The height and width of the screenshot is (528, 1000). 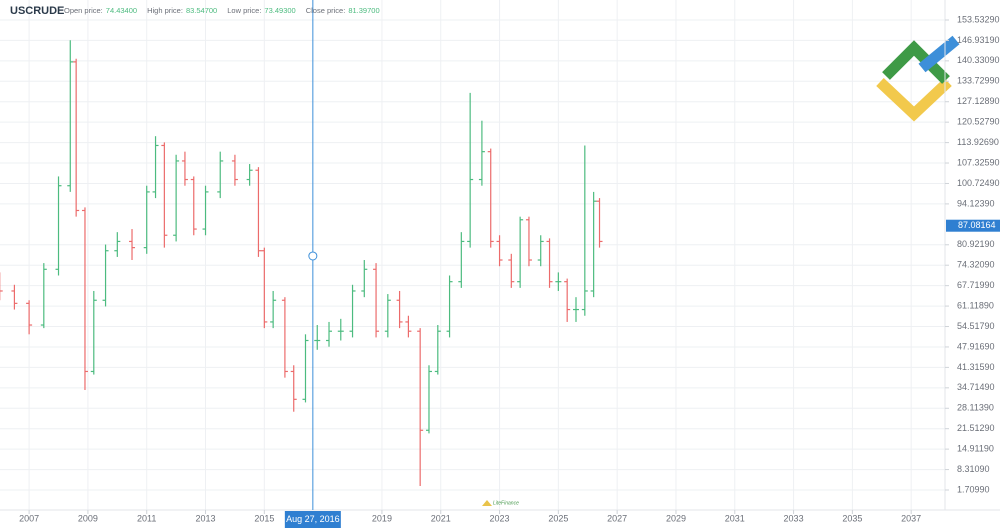 I want to click on stat-value: 81.39700, so click(x=363, y=10).